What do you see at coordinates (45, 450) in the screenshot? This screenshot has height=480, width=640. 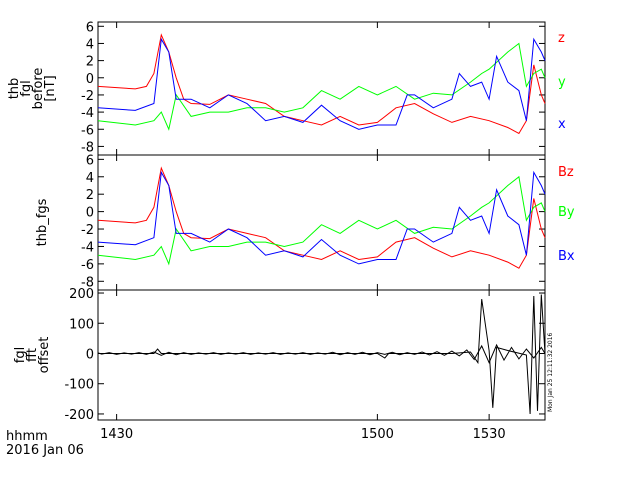 I see `footer-date: 2016 Jan 06` at bounding box center [45, 450].